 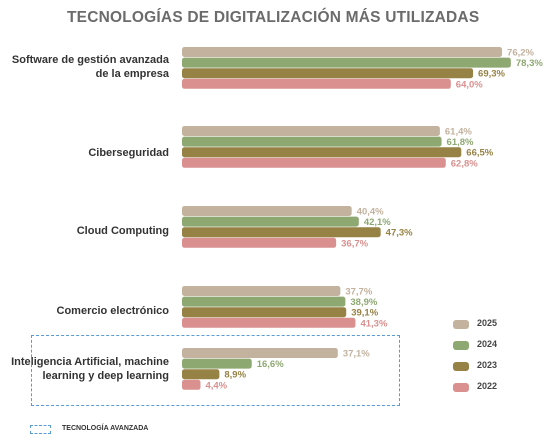 What do you see at coordinates (487, 344) in the screenshot?
I see `legend-label-2024: 2024` at bounding box center [487, 344].